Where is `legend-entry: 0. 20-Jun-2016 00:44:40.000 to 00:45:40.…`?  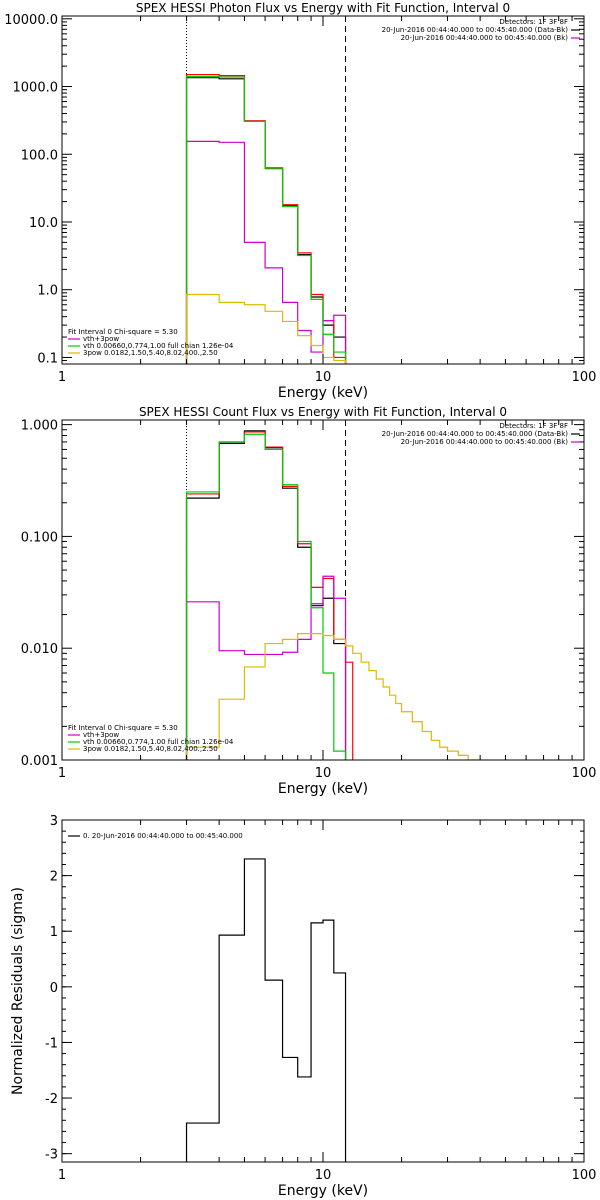 legend-entry: 0. 20-Jun-2016 00:44:40.000 to 00:45:40.… is located at coordinates (163, 836).